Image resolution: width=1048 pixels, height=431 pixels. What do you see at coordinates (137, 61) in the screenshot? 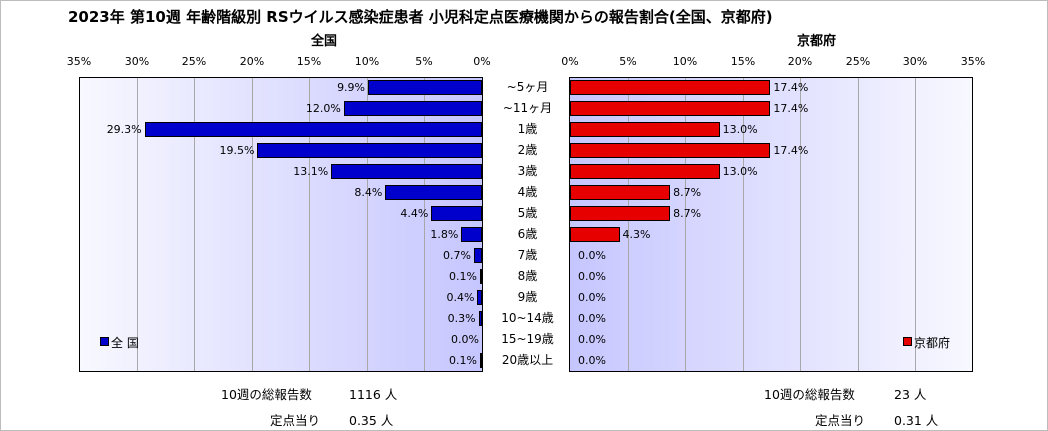
I see `national-x-tick: 30%` at bounding box center [137, 61].